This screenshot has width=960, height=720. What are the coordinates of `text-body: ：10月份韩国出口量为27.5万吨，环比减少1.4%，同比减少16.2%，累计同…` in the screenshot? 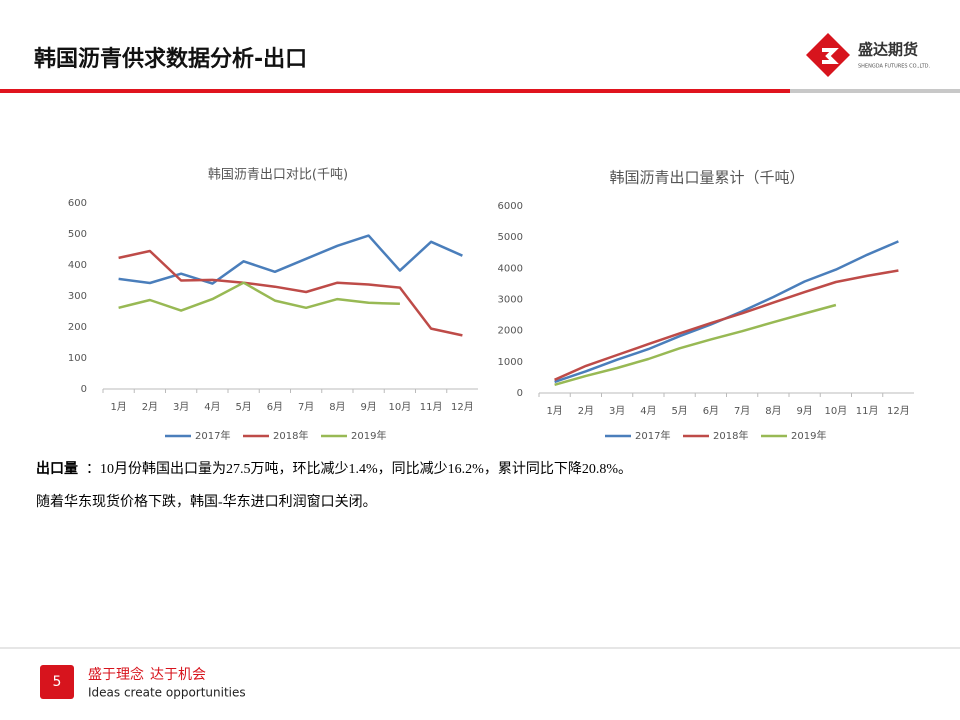 It's located at (359, 469).